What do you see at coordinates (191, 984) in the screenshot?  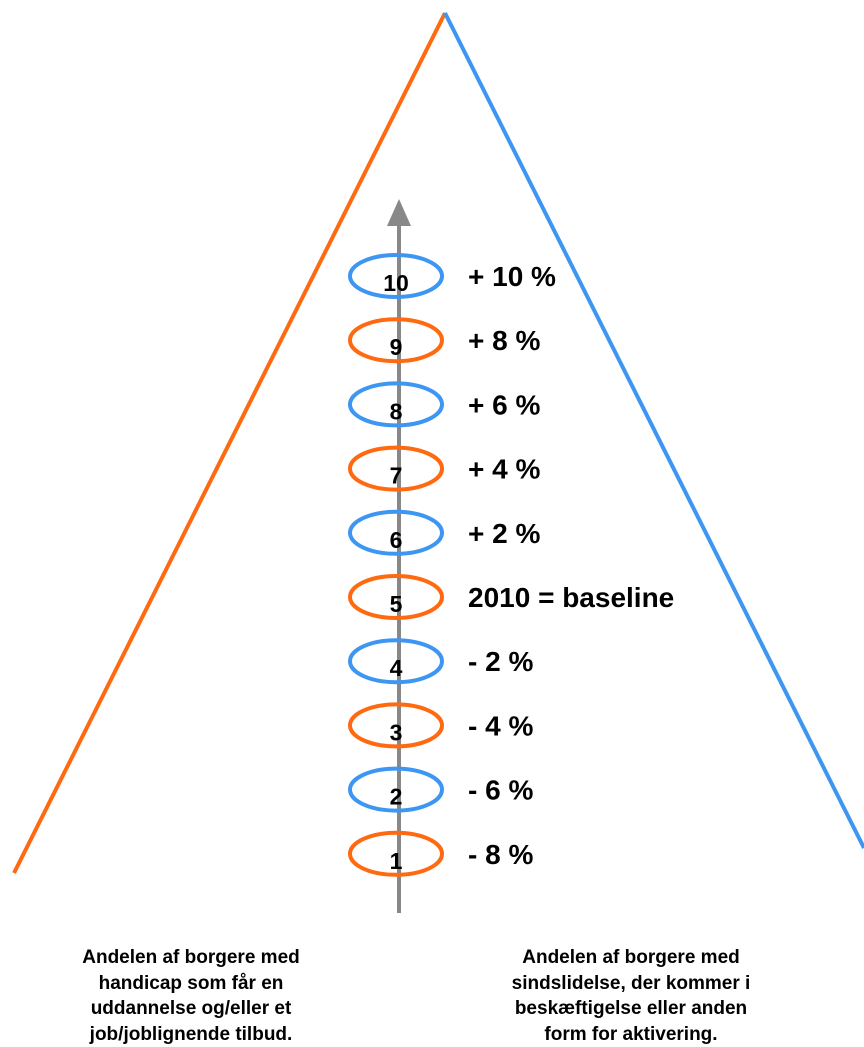 I see `left-caption-line: handicap som får en` at bounding box center [191, 984].